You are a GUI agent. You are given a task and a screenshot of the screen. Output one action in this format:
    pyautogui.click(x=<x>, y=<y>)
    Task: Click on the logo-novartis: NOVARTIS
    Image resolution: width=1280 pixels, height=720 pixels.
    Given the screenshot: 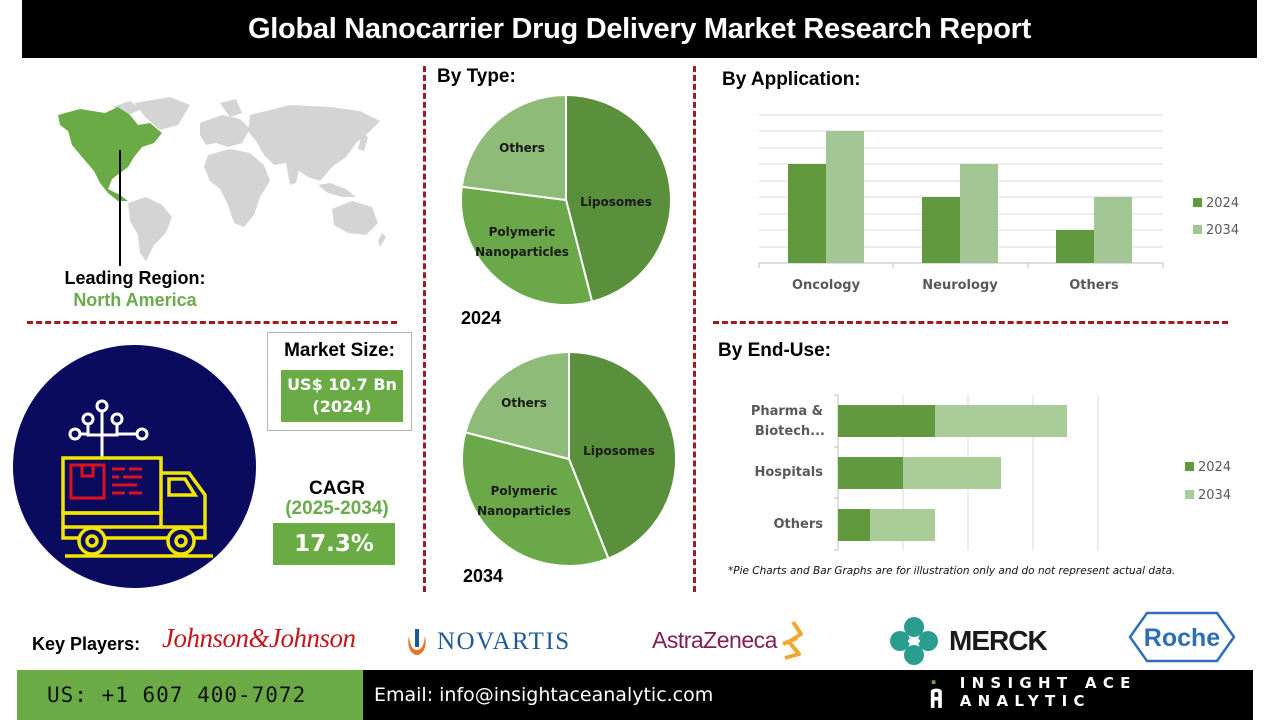 What is the action you would take?
    pyautogui.click(x=488, y=642)
    